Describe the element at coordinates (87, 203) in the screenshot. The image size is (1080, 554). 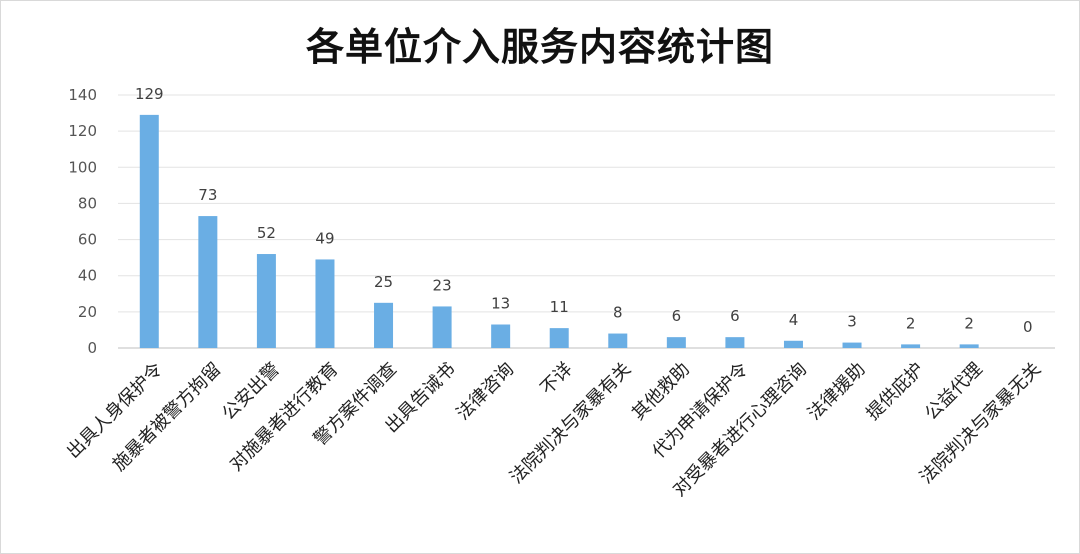
I see `y-tick-label: 80` at that location.